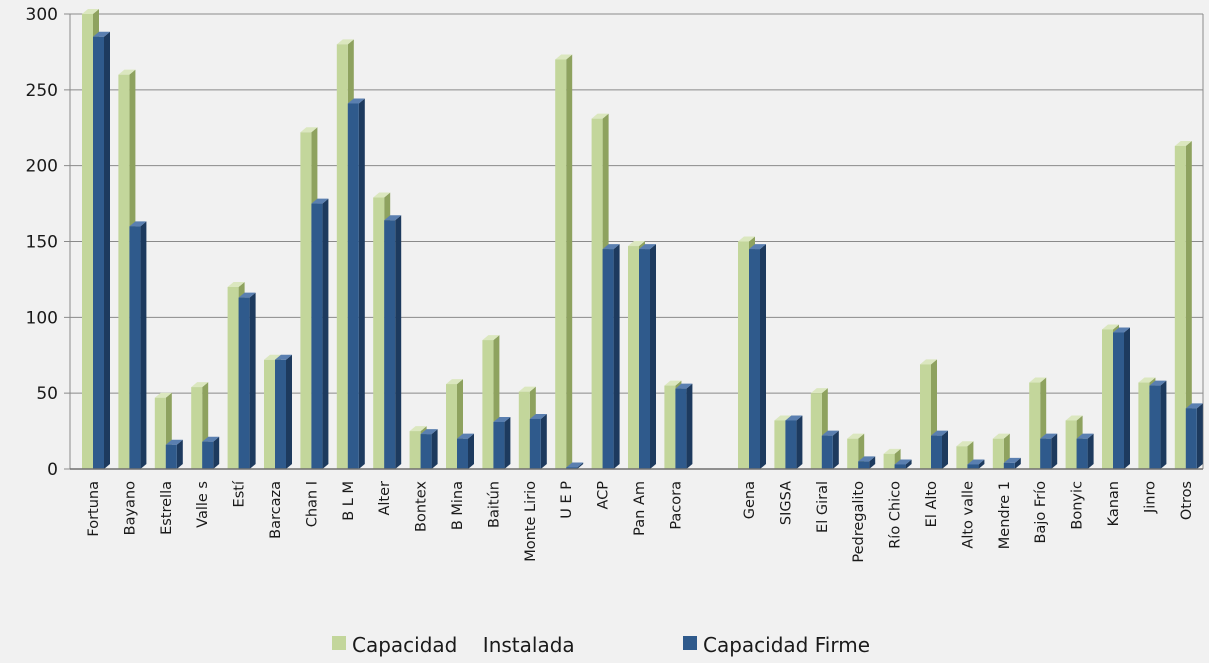 The width and height of the screenshot is (1209, 663). I want to click on x-tick-label-gena: Gena, so click(750, 500).